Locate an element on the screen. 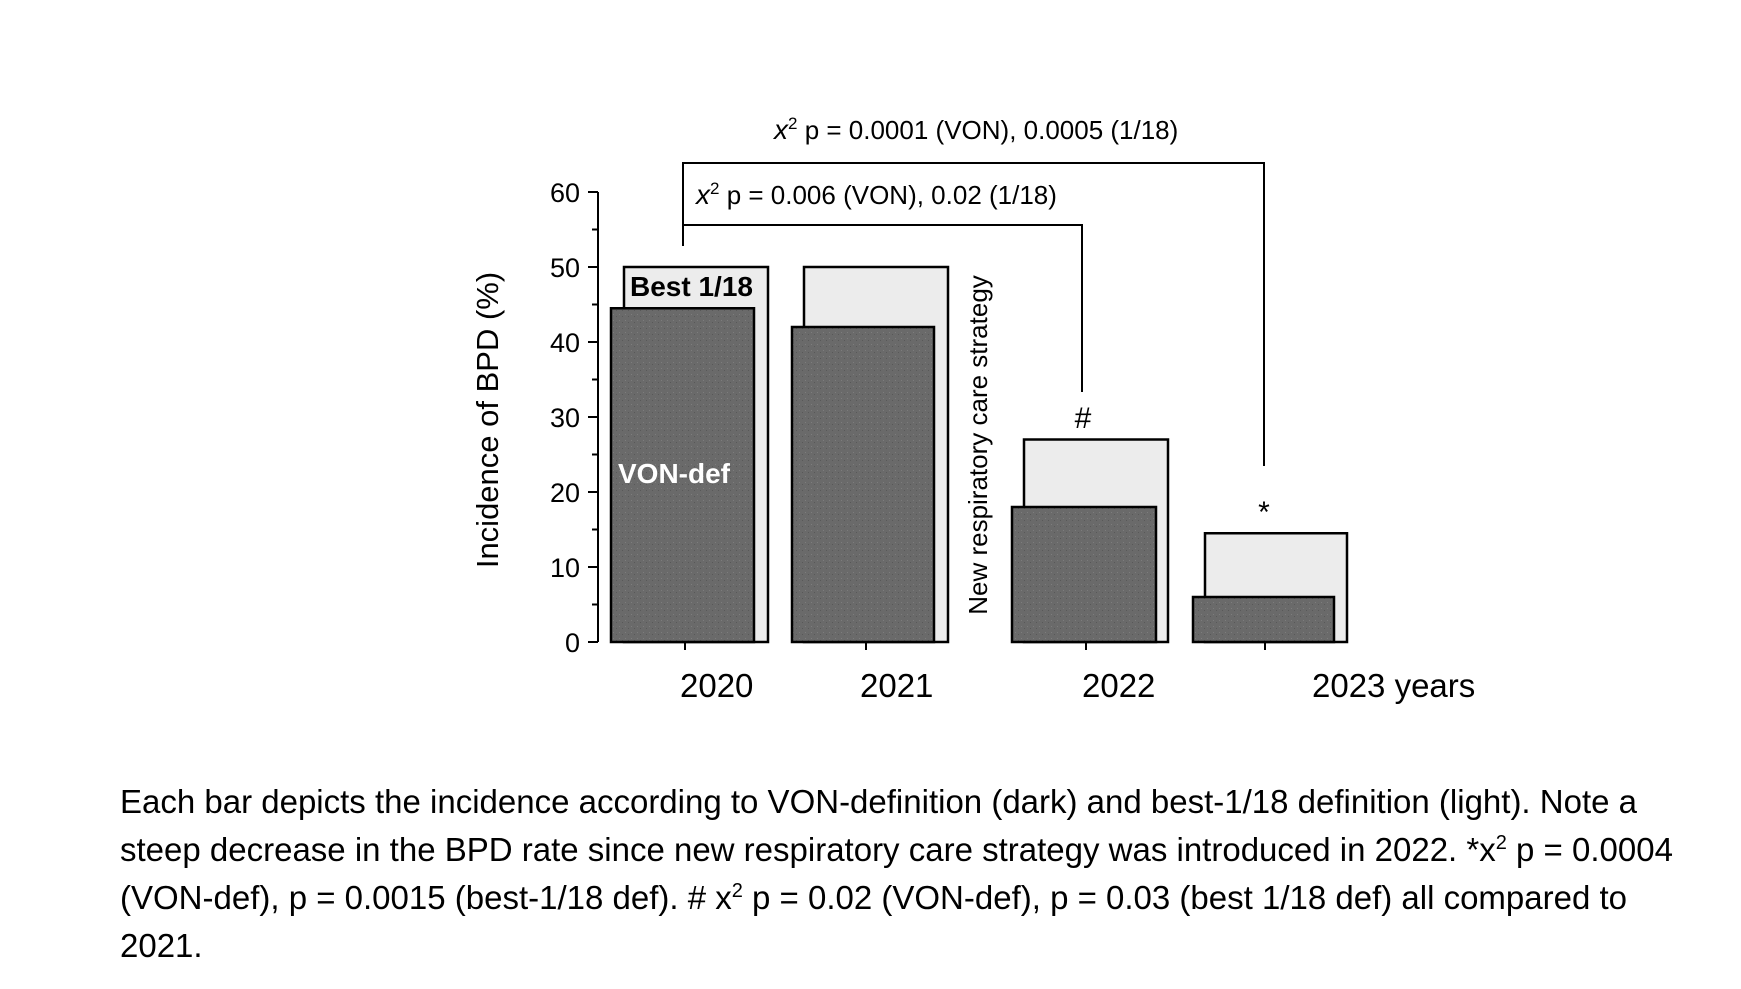  y-tick-label: 10 is located at coordinates (565, 568).